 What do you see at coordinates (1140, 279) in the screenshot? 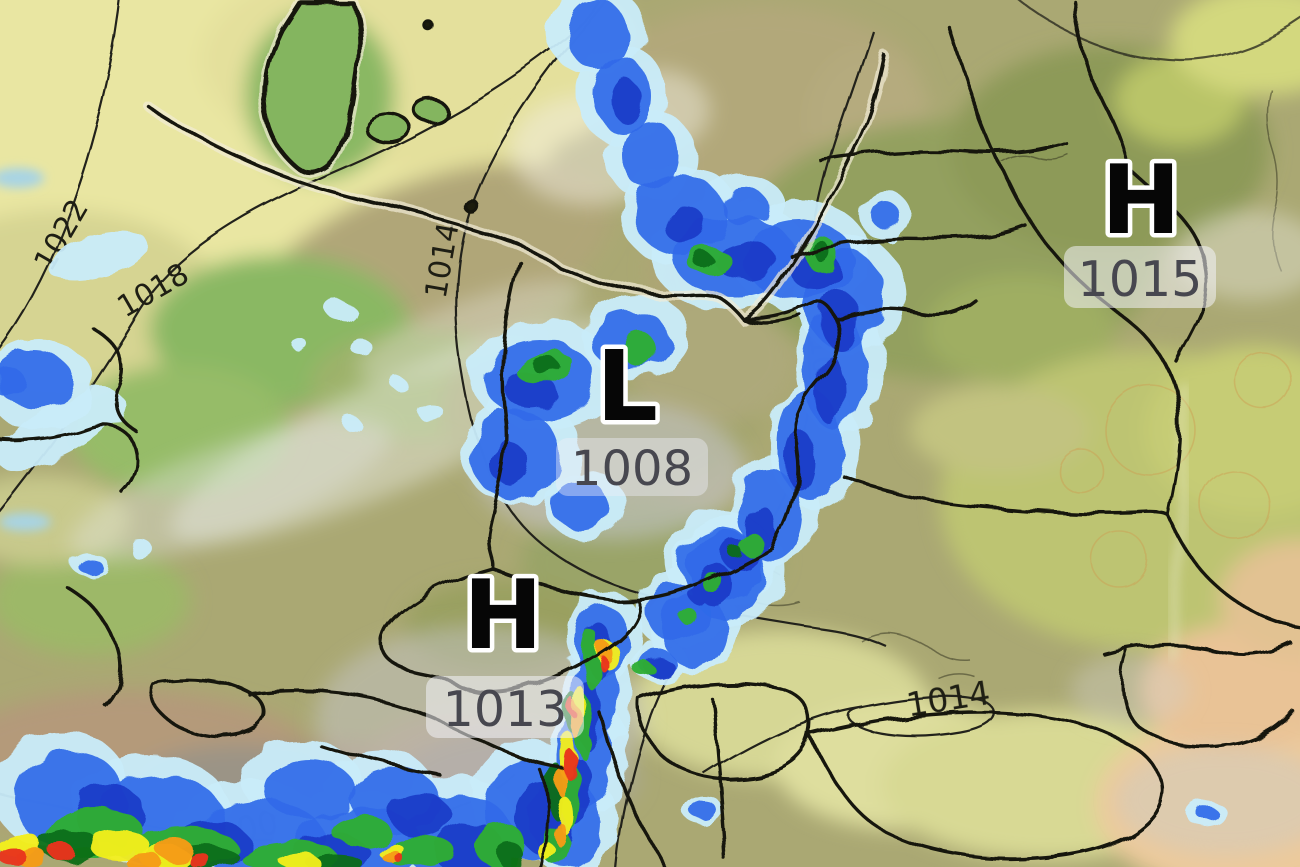
I see `high-value-east: 1015` at bounding box center [1140, 279].